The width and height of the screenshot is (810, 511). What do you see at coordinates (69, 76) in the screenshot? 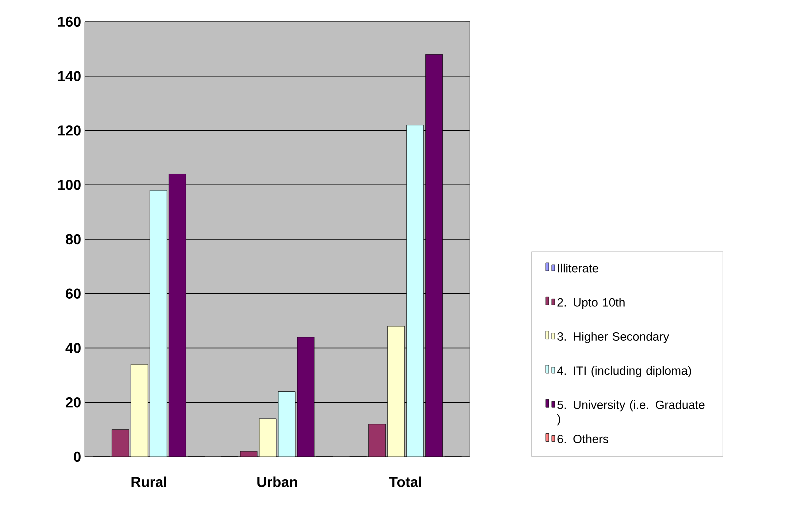
I see `y-tick-label: 140` at bounding box center [69, 76].